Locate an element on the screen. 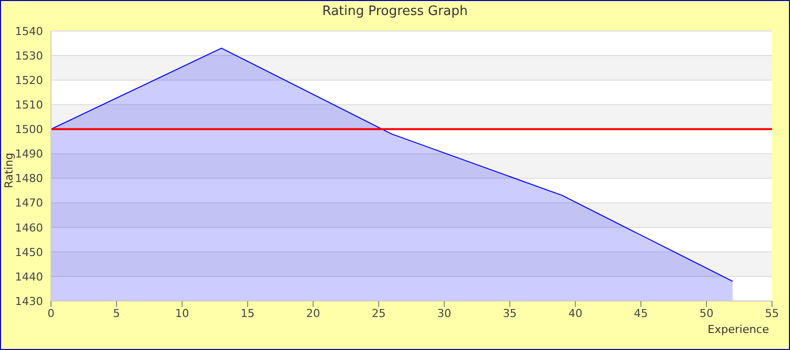 The width and height of the screenshot is (790, 350). x-tick-label: 45 is located at coordinates (641, 313).